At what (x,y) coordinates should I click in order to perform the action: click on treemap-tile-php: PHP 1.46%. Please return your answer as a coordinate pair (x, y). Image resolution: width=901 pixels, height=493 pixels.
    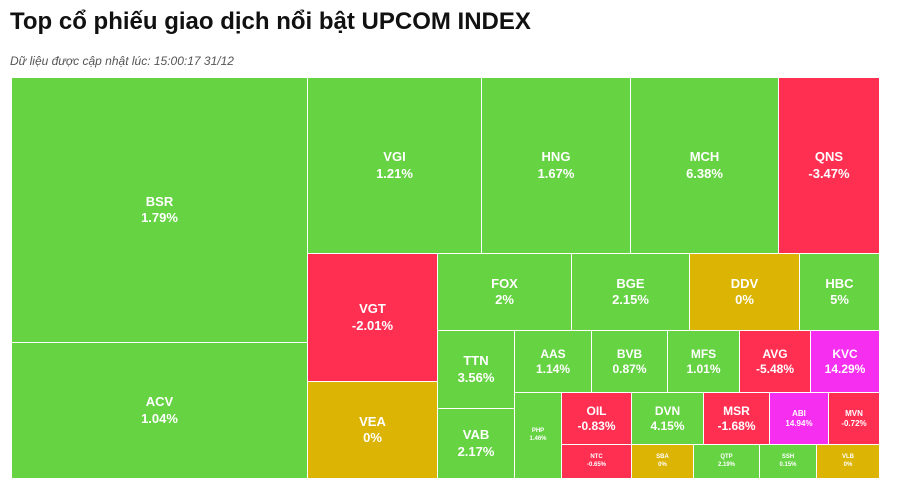
    Looking at the image, I should click on (538, 436).